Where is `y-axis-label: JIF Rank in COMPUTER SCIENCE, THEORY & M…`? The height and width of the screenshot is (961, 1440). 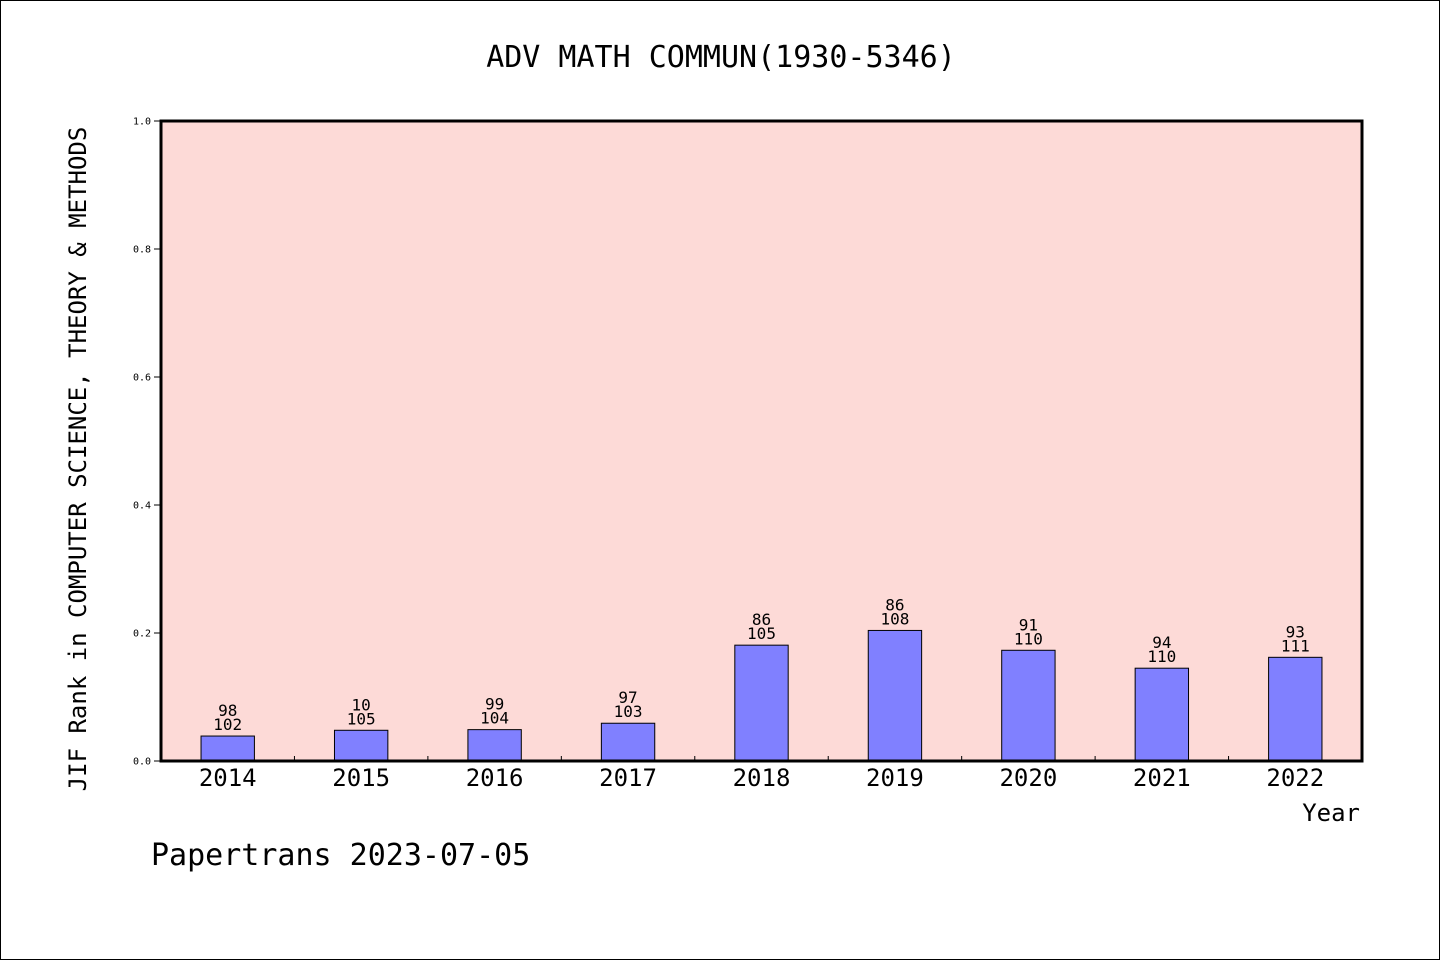 y-axis-label: JIF Rank in COMPUTER SCIENCE, THEORY & M… is located at coordinates (78, 459).